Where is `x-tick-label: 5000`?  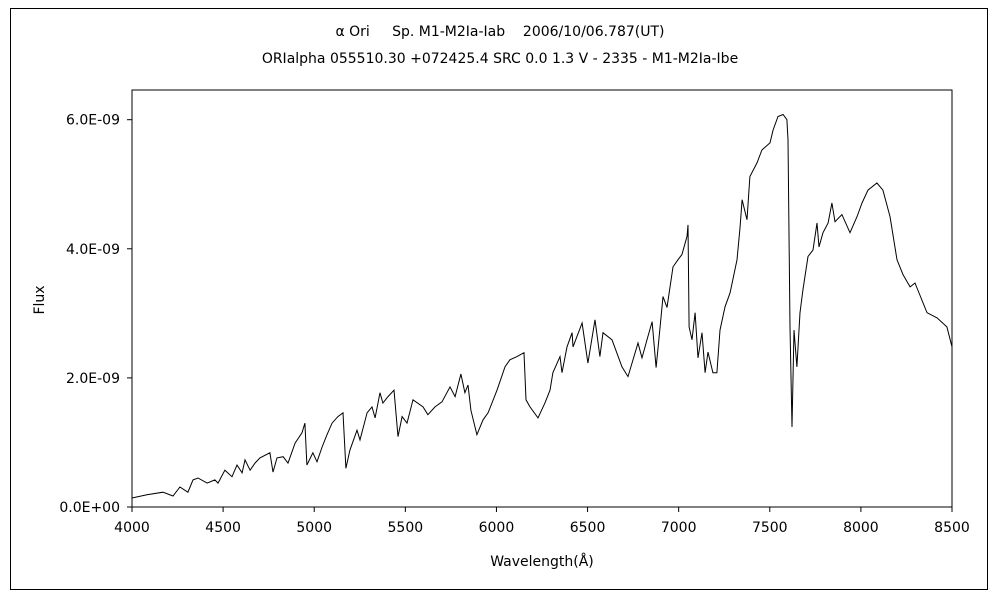
x-tick-label: 5000 is located at coordinates (314, 528).